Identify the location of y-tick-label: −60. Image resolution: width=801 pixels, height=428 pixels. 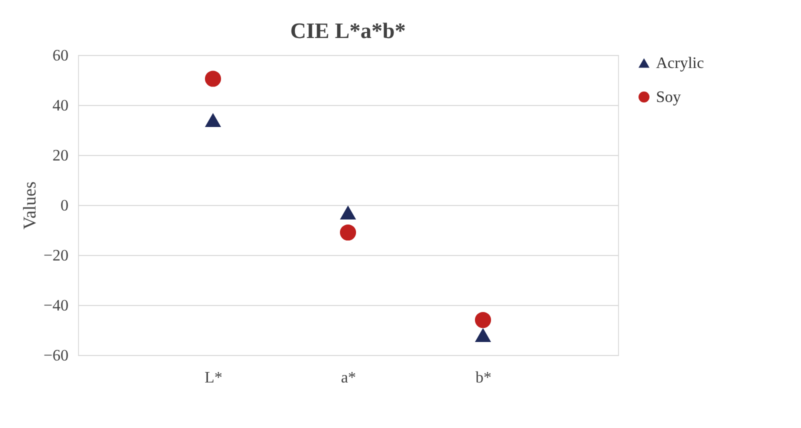
(55, 356).